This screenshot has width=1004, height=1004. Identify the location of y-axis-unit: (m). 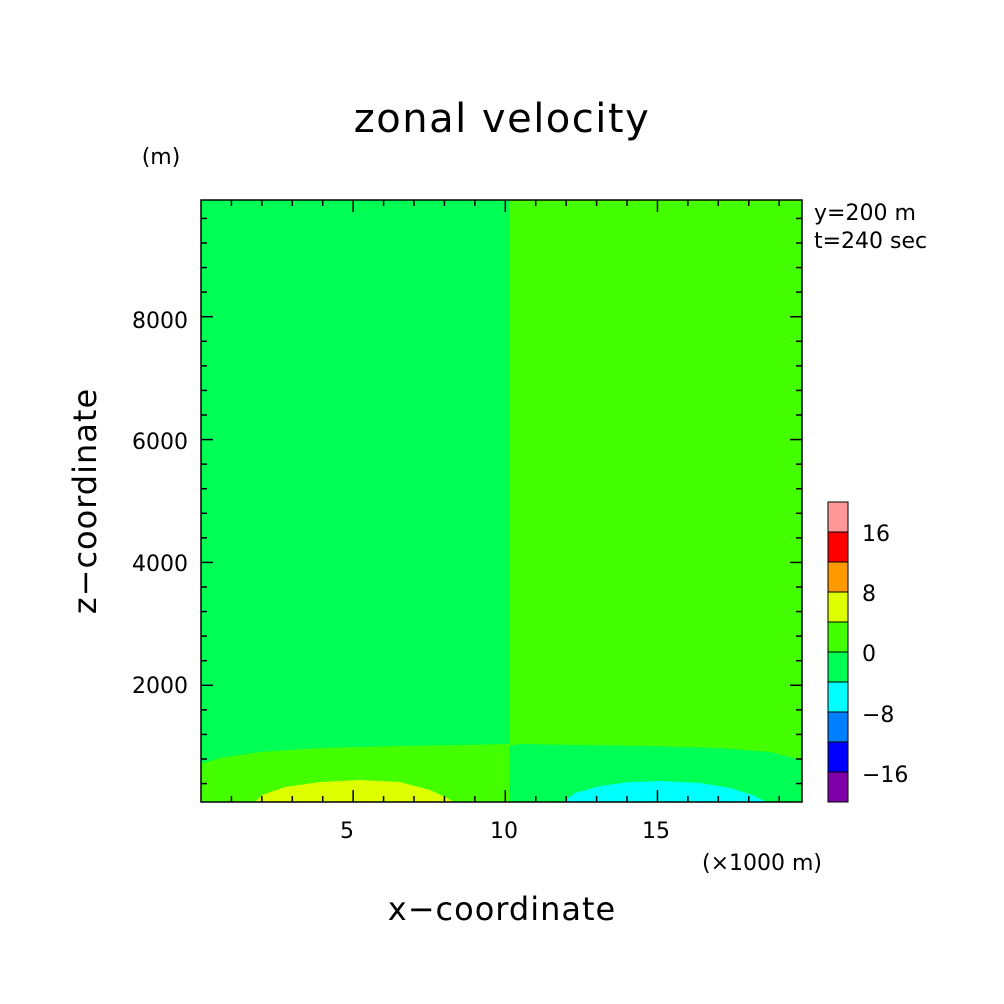
(161, 157).